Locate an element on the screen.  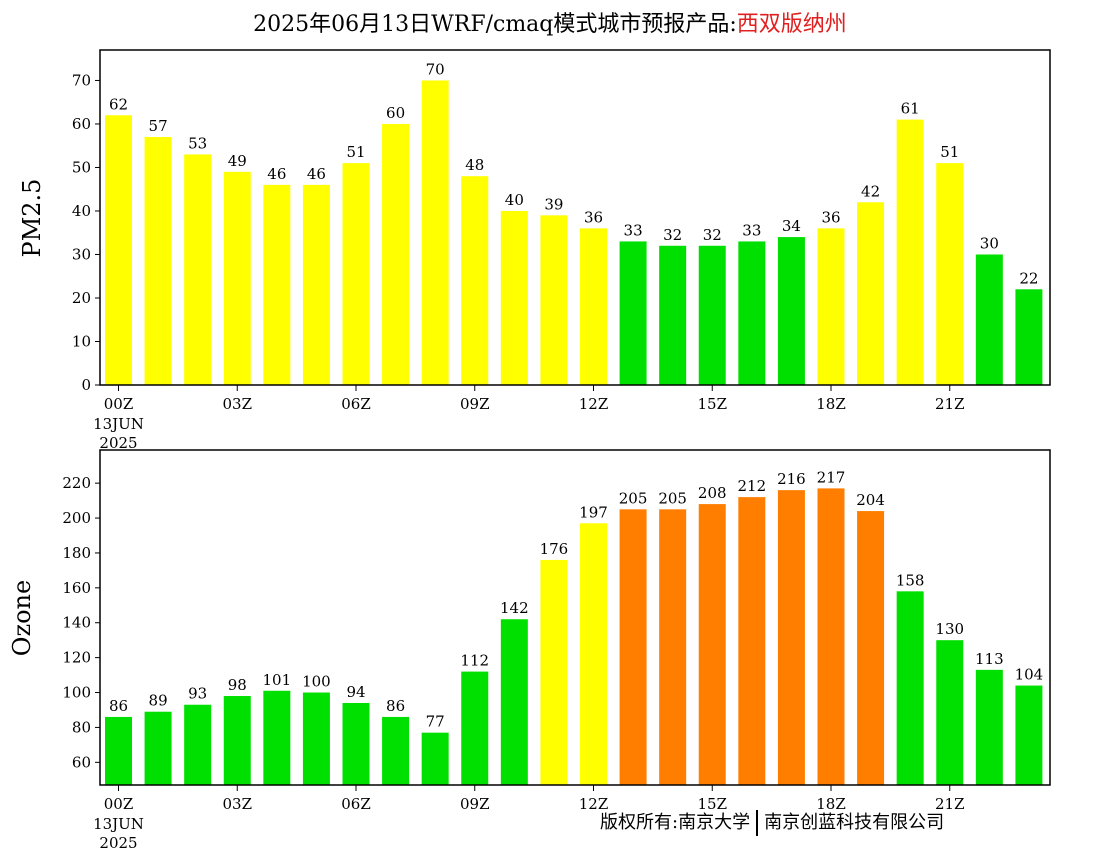
pm25-ytick-label: 30 is located at coordinates (81, 254).